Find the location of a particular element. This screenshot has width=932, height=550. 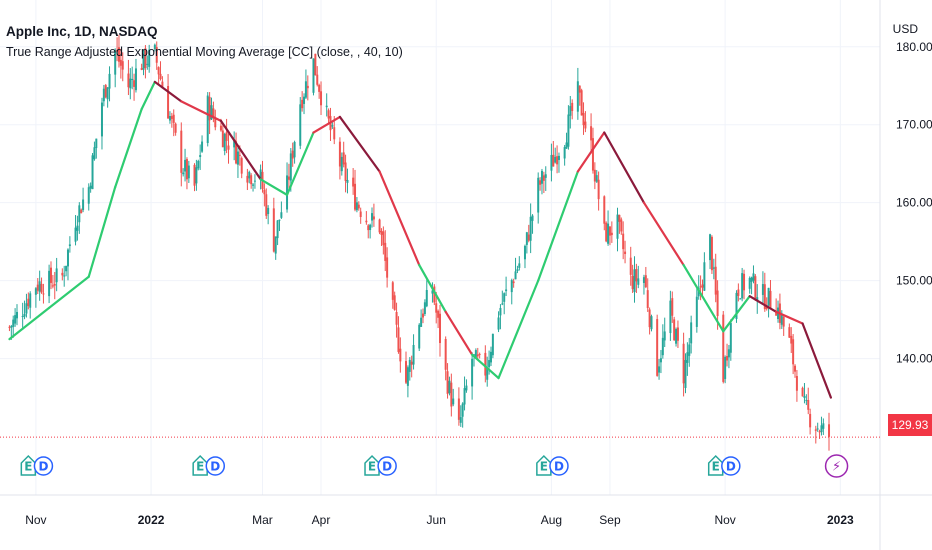

earnings-marker: E is located at coordinates (372, 465).